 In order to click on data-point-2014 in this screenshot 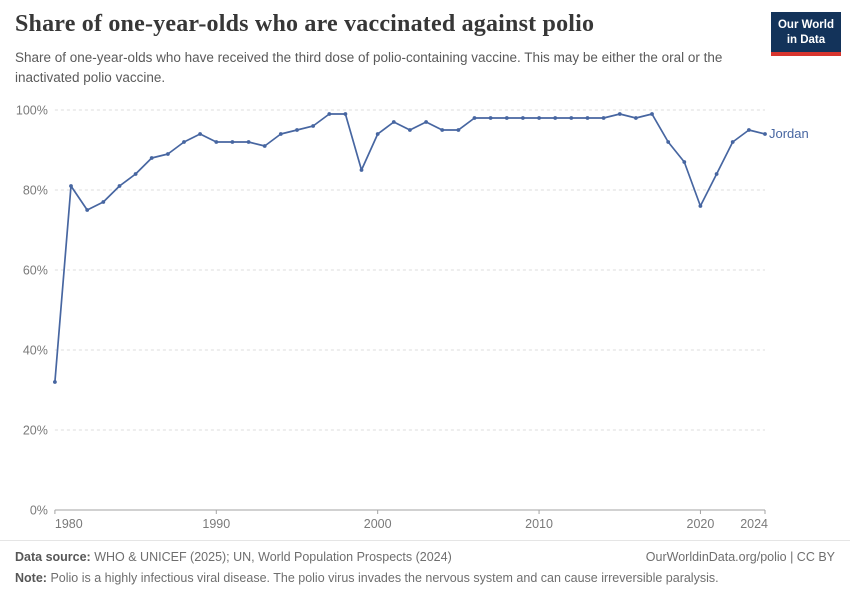, I will do `click(603, 118)`.